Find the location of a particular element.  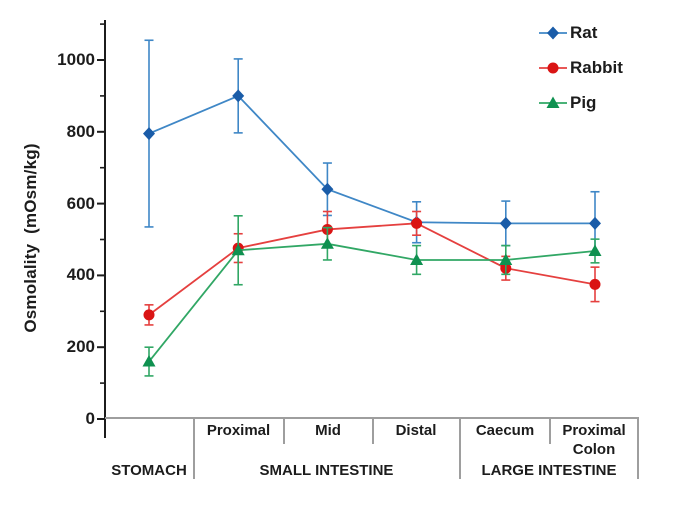

x-label-small-intestine: SMALL INTESTINE is located at coordinates (326, 470).